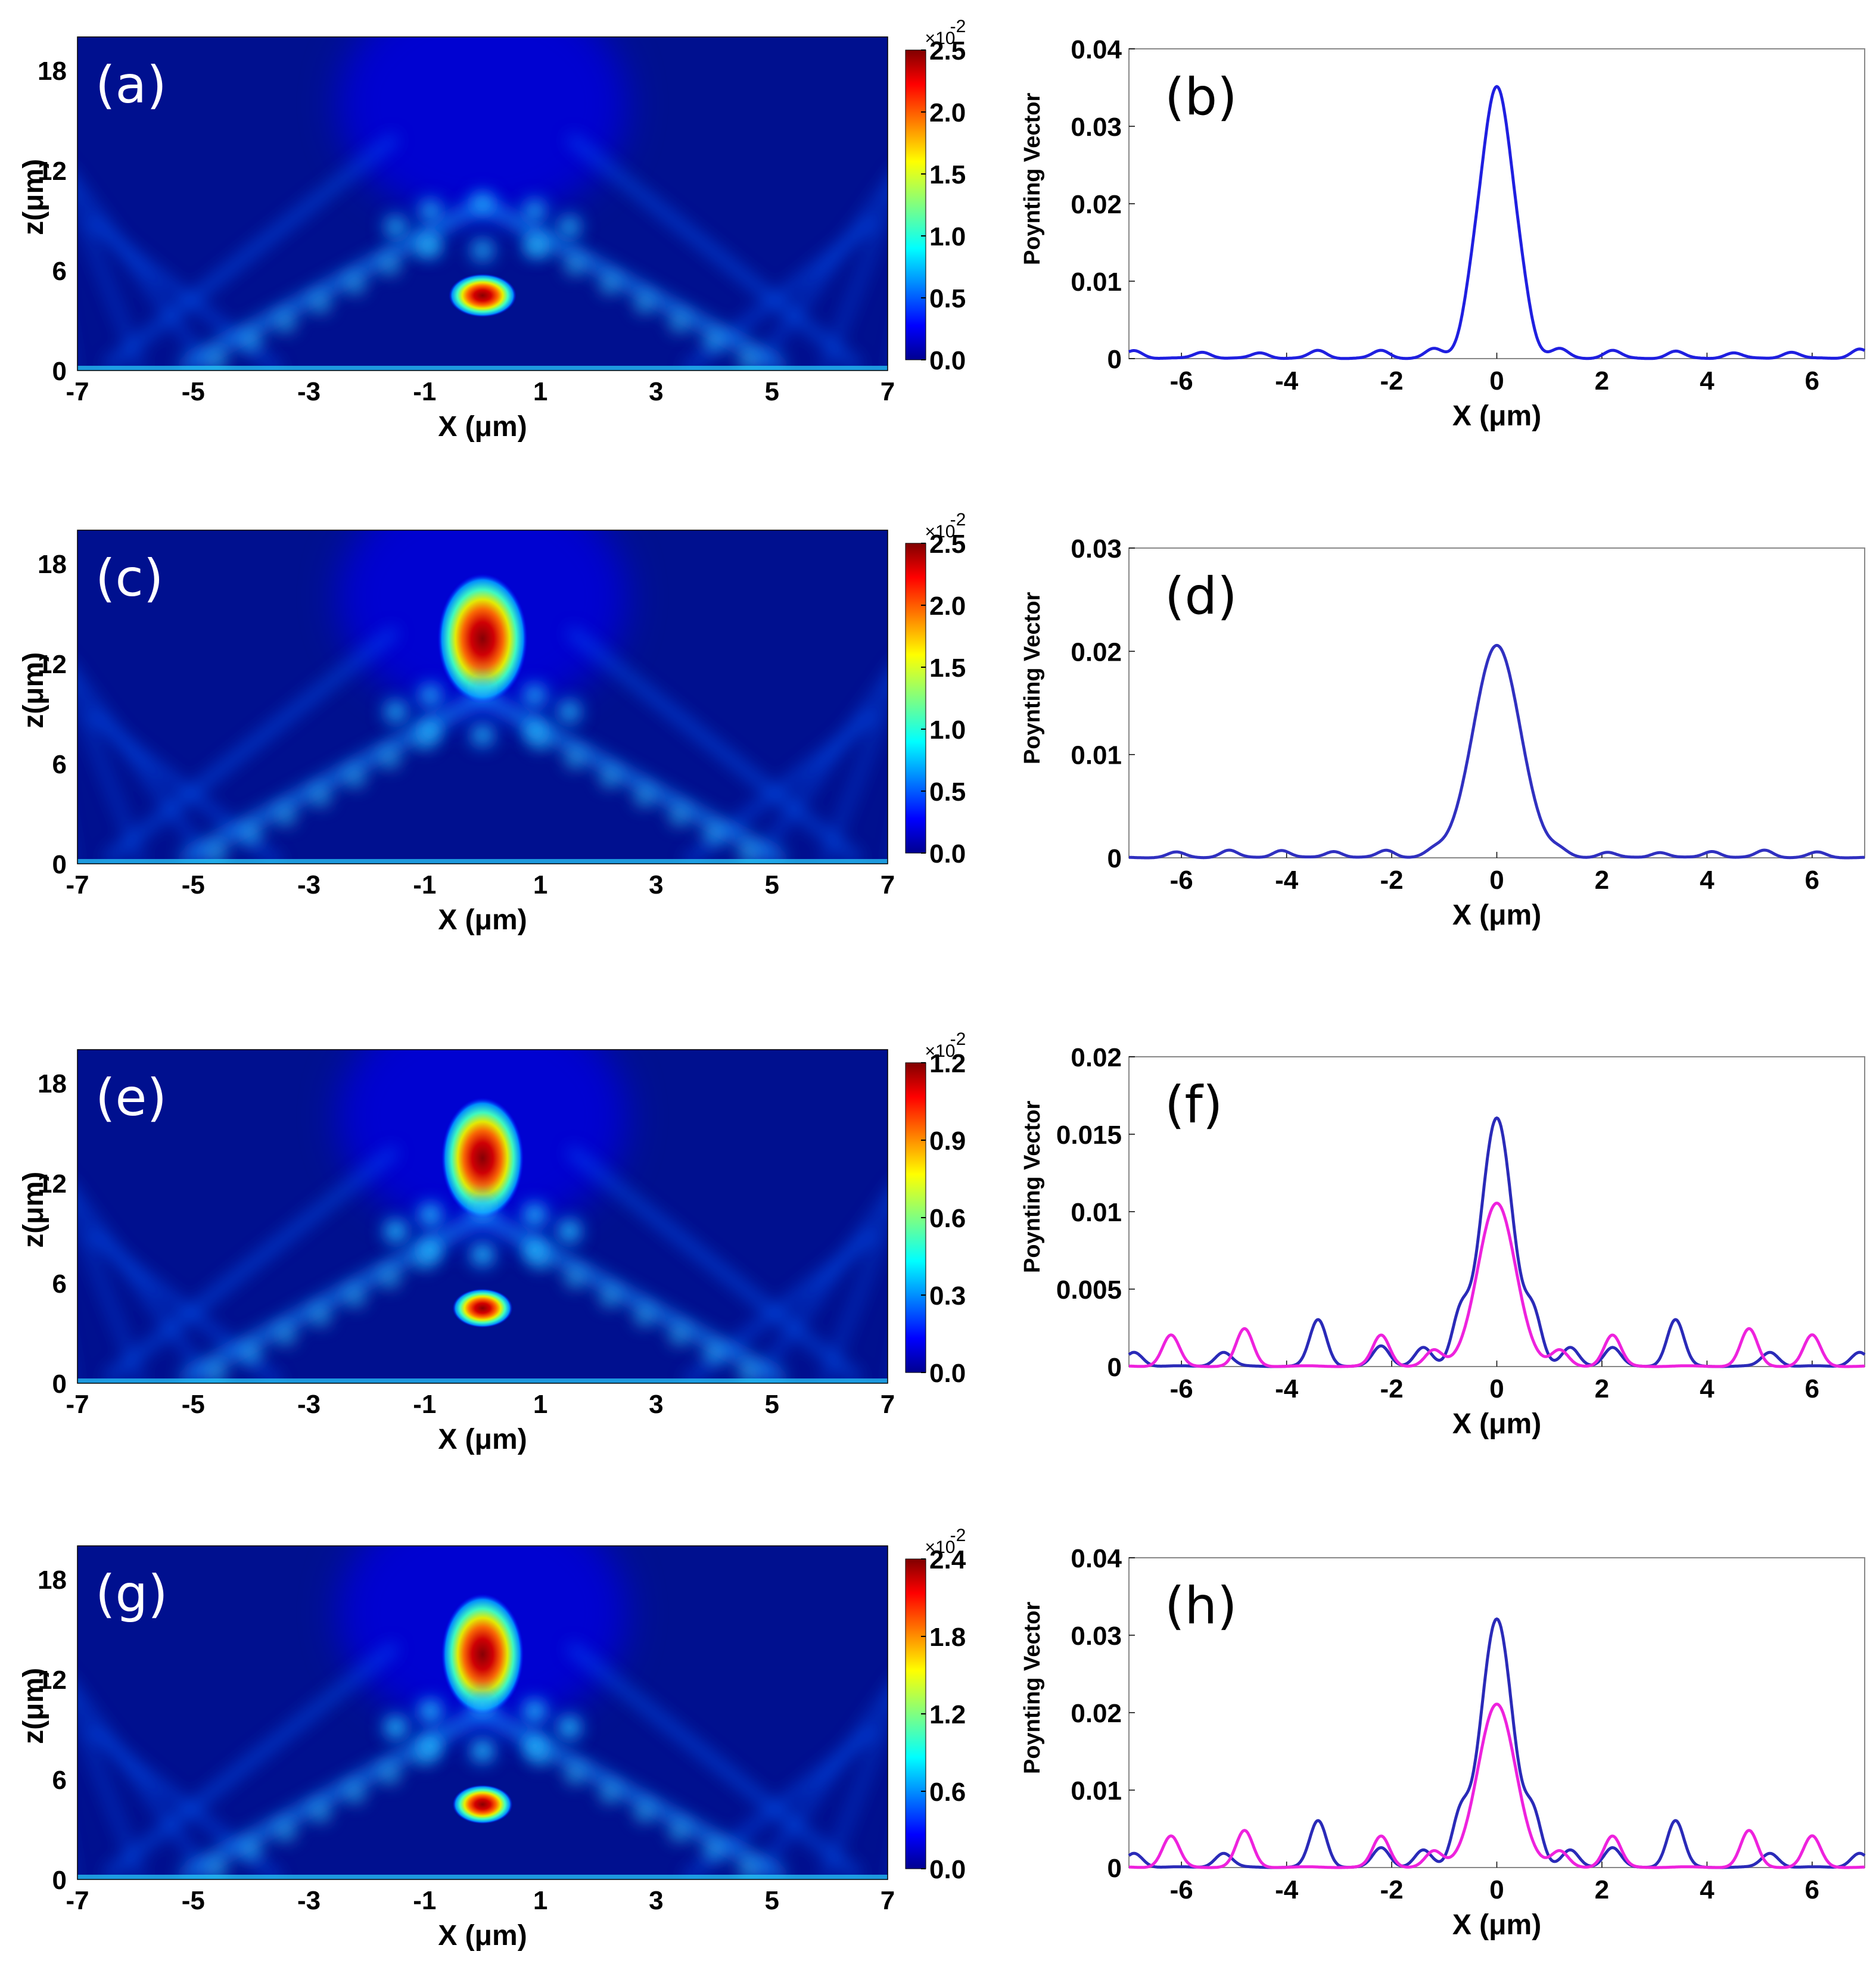  I want to click on colorbar, so click(915, 204).